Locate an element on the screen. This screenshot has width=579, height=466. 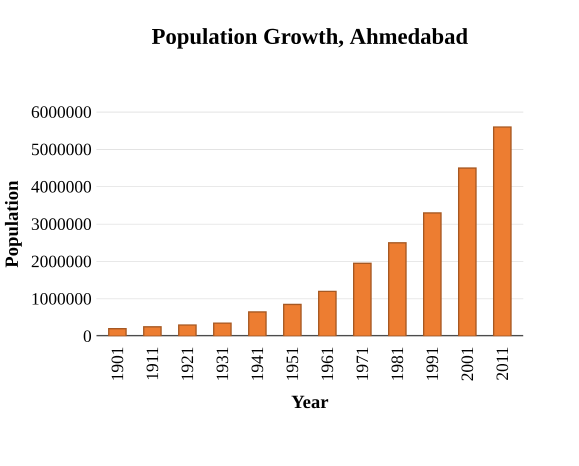
x-tick-label: 1981 is located at coordinates (397, 364).